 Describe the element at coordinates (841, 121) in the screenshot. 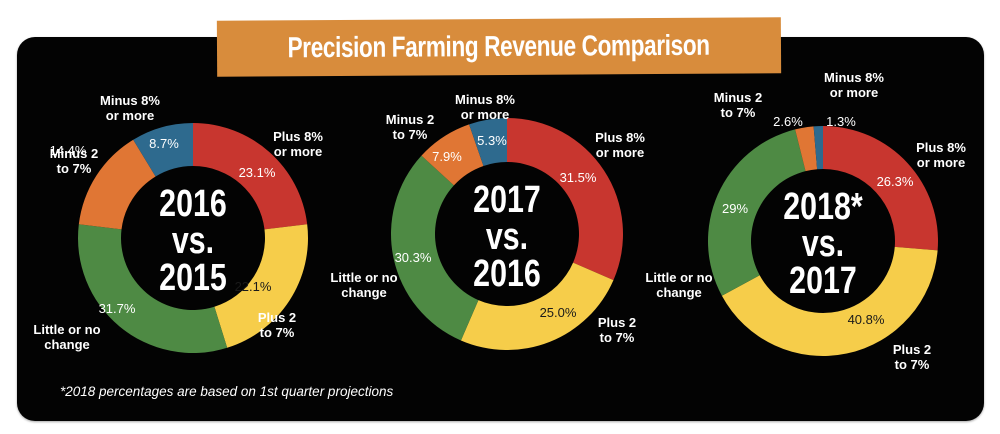

I see `value-label-minus-8: 1.3%` at that location.